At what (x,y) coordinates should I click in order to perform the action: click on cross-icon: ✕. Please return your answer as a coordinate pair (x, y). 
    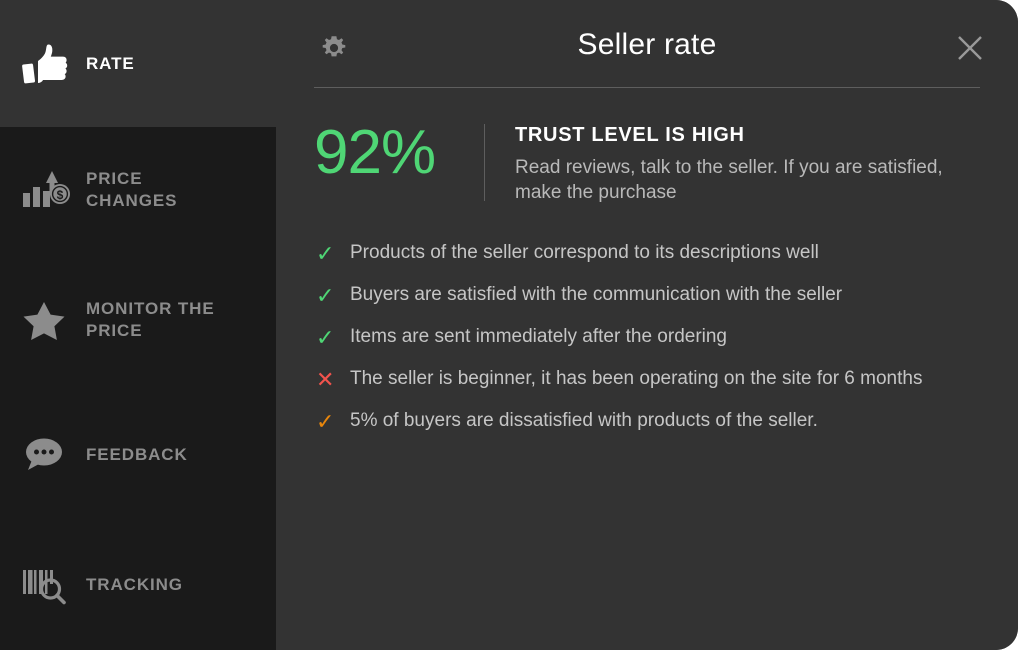
    Looking at the image, I should click on (325, 379).